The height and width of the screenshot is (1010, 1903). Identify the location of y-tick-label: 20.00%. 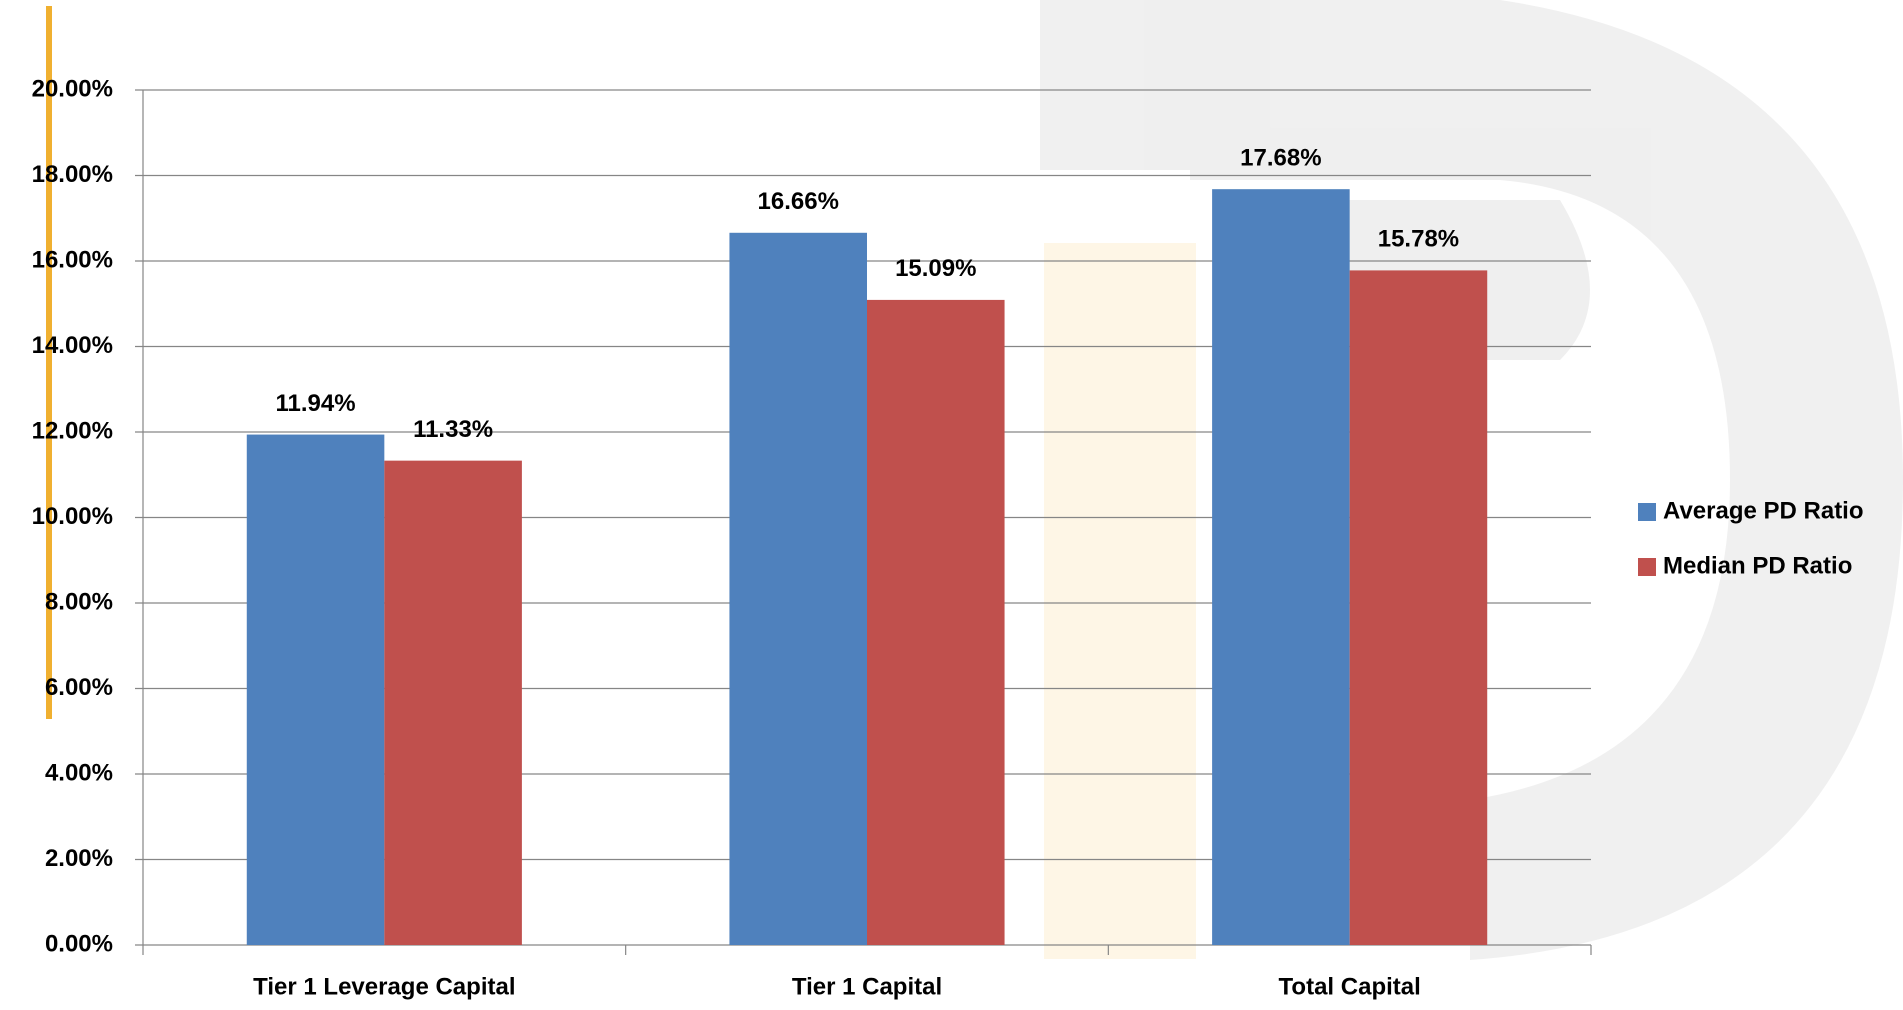
(72, 88).